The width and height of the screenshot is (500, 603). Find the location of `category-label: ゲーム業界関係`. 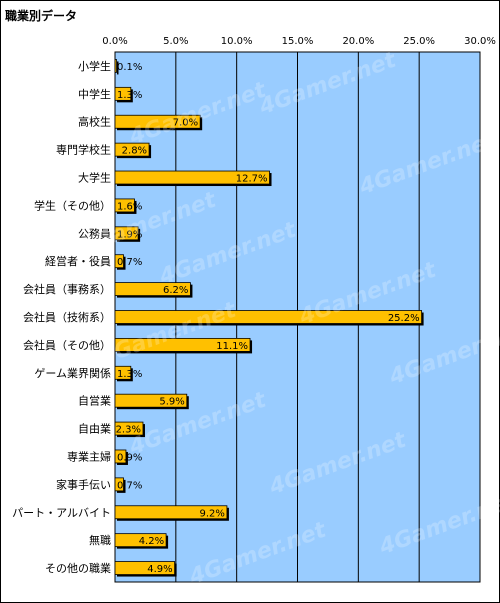

category-label: ゲーム業界関係 is located at coordinates (72, 373).